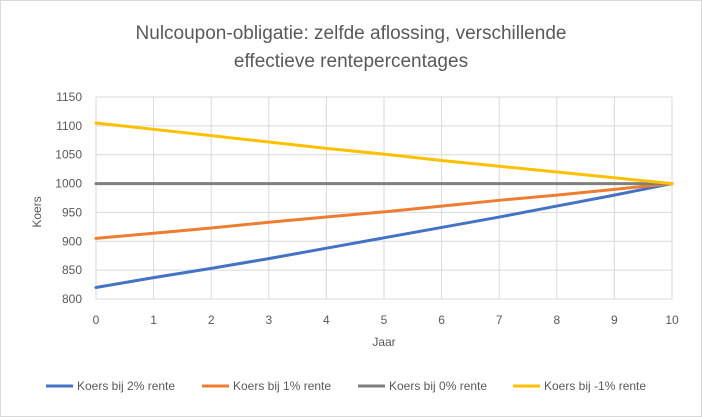 Image resolution: width=702 pixels, height=417 pixels. What do you see at coordinates (441, 320) in the screenshot?
I see `x-tick-label: 6` at bounding box center [441, 320].